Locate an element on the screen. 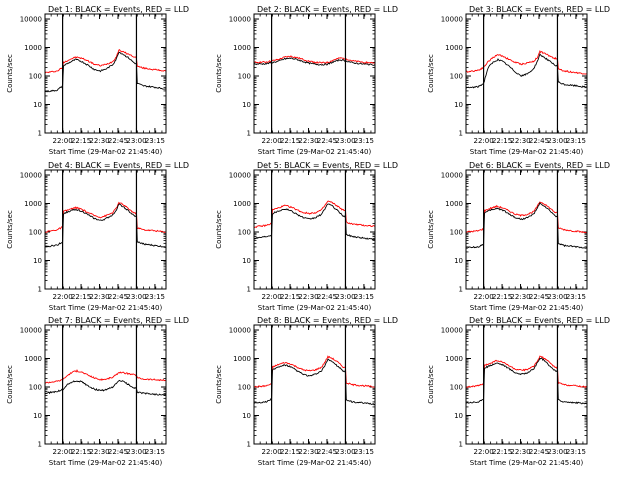  chart-title: Det 9: BLACK = Events, RED = LLD is located at coordinates (539, 320).